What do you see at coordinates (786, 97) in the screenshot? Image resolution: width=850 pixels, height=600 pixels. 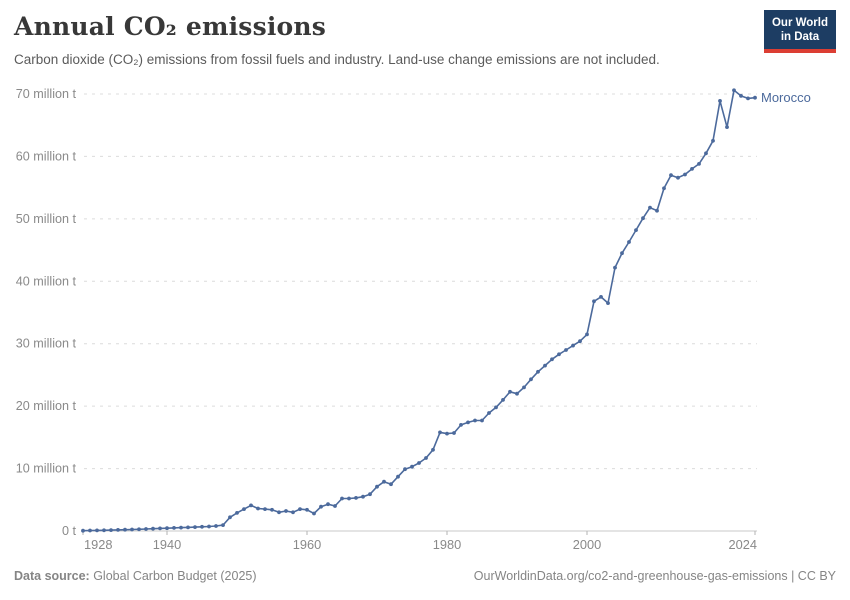 I see `series-end-label-morocco: Morocco` at bounding box center [786, 97].